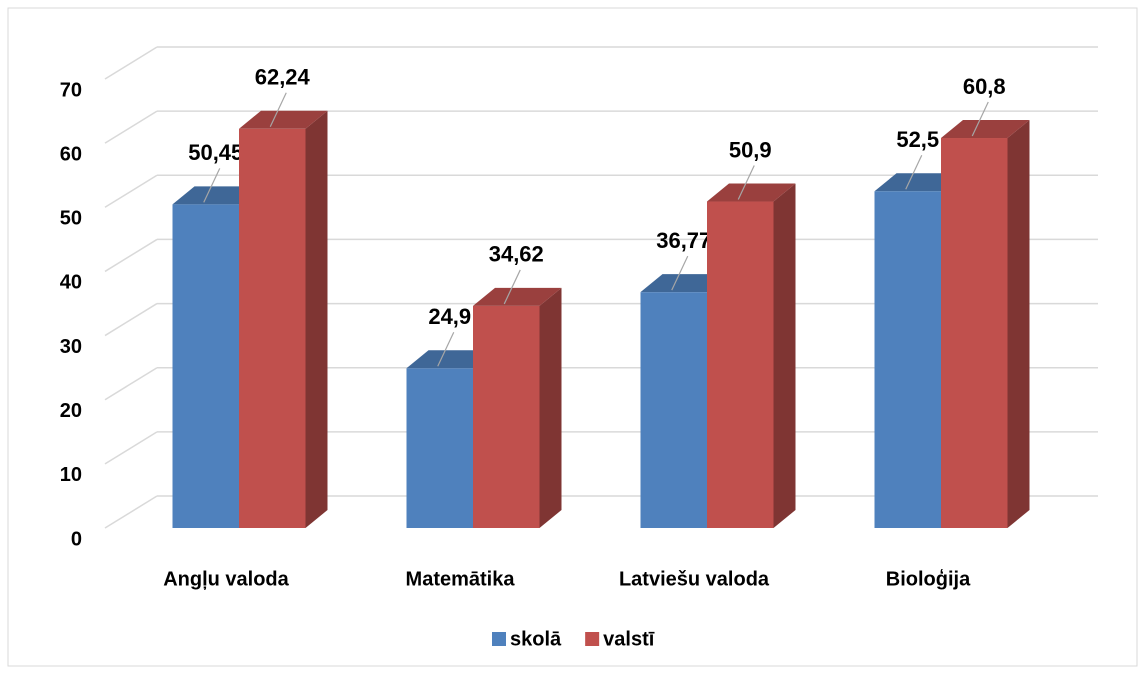  What do you see at coordinates (516, 254) in the screenshot?
I see `data-label: 34,62` at bounding box center [516, 254].